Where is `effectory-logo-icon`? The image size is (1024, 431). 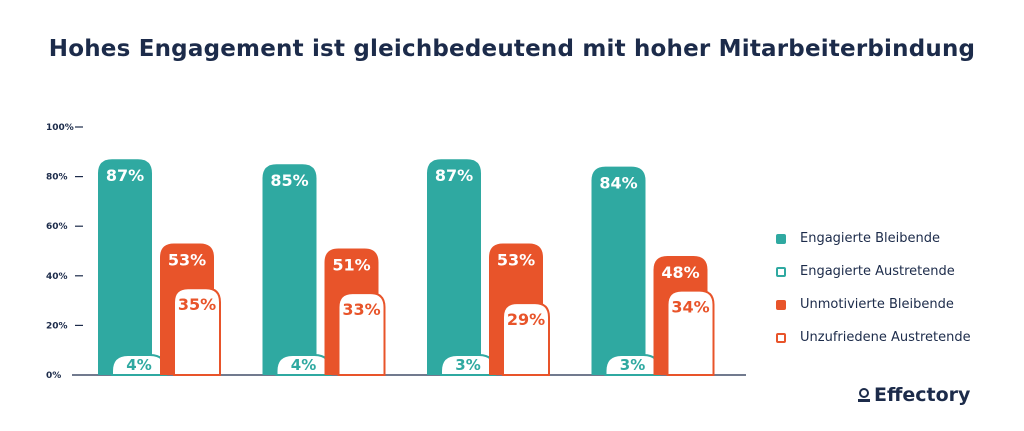
effectory-logo-icon is located at coordinates (864, 395).